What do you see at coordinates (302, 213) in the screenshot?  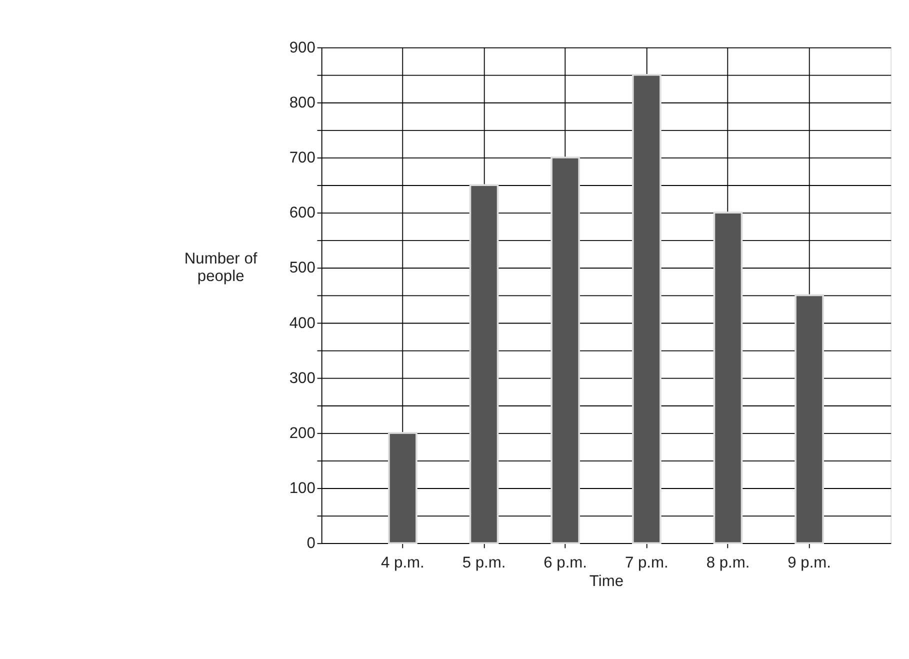 I see `y-tick-label: 600` at bounding box center [302, 213].